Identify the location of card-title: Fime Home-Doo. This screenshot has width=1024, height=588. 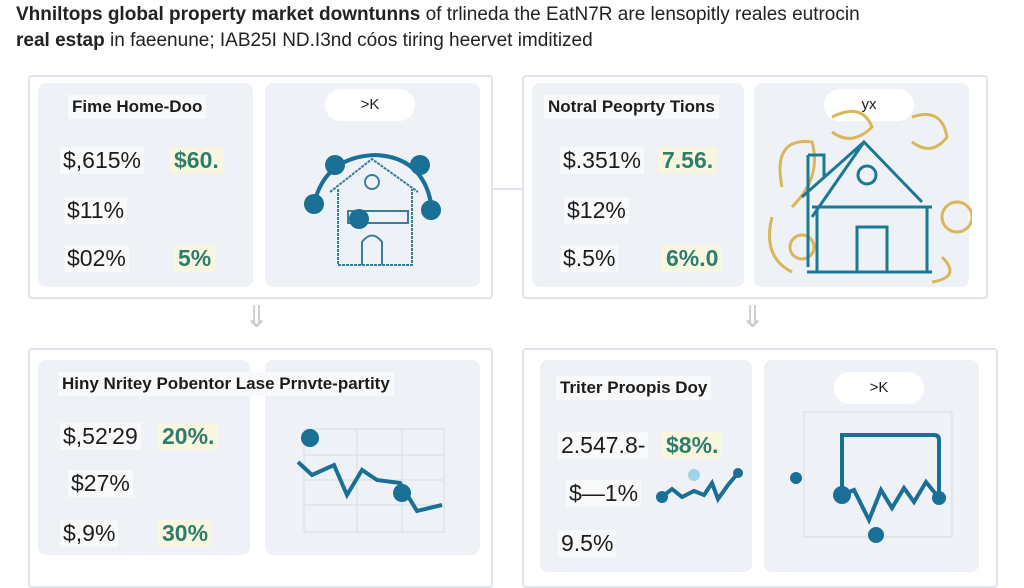
(137, 107).